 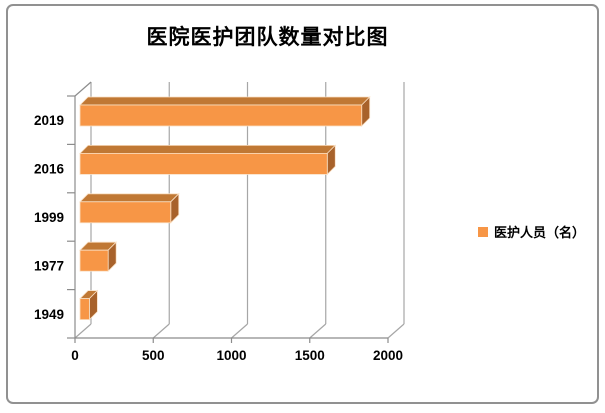 What do you see at coordinates (49, 217) in the screenshot?
I see `y-axis-label-1999: 1999` at bounding box center [49, 217].